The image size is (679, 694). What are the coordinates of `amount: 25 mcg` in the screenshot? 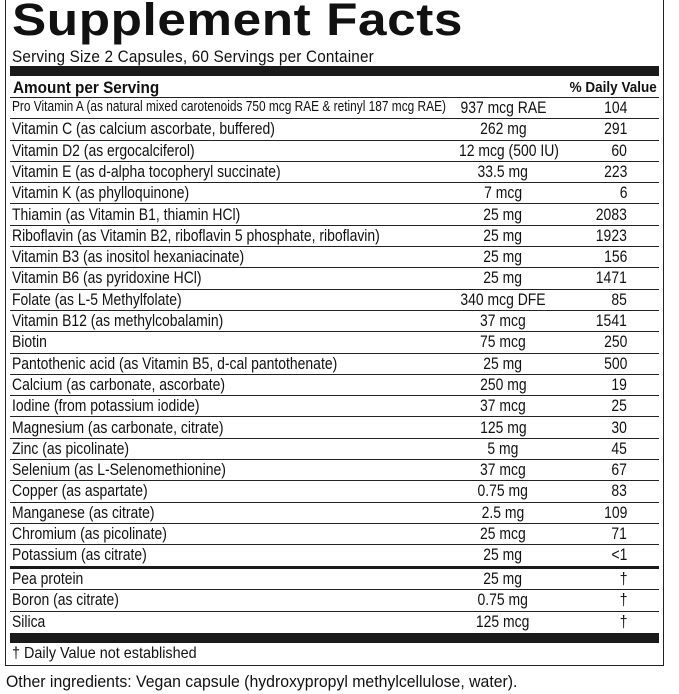 It's located at (503, 533).